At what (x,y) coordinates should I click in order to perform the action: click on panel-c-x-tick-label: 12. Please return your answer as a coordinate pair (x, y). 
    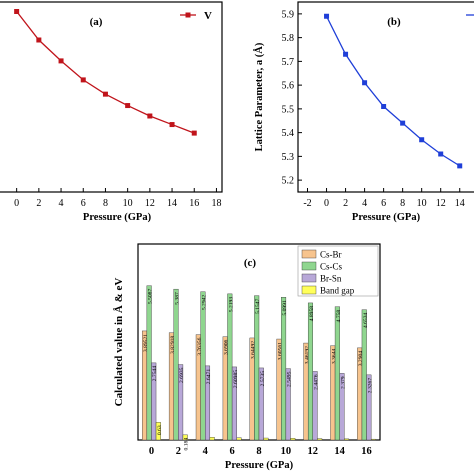
    Looking at the image, I should click on (313, 451).